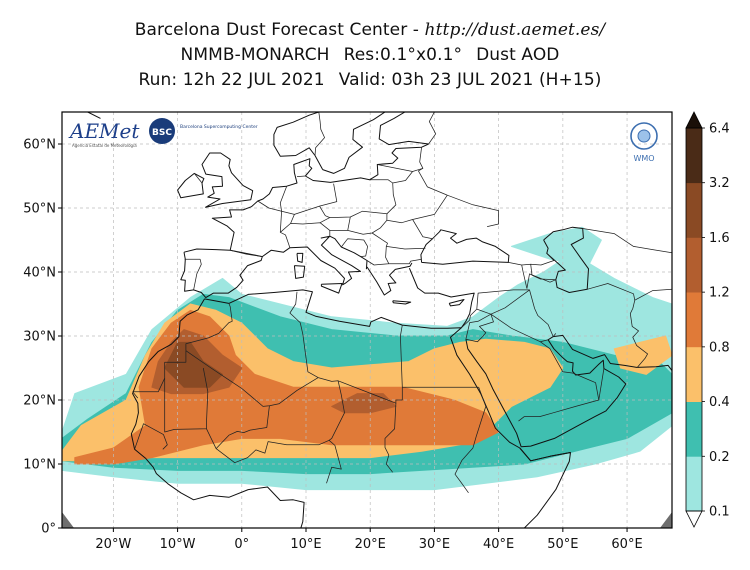 The width and height of the screenshot is (750, 570). What do you see at coordinates (48, 529) in the screenshot?
I see `lat-tick-label: 0°` at bounding box center [48, 529].